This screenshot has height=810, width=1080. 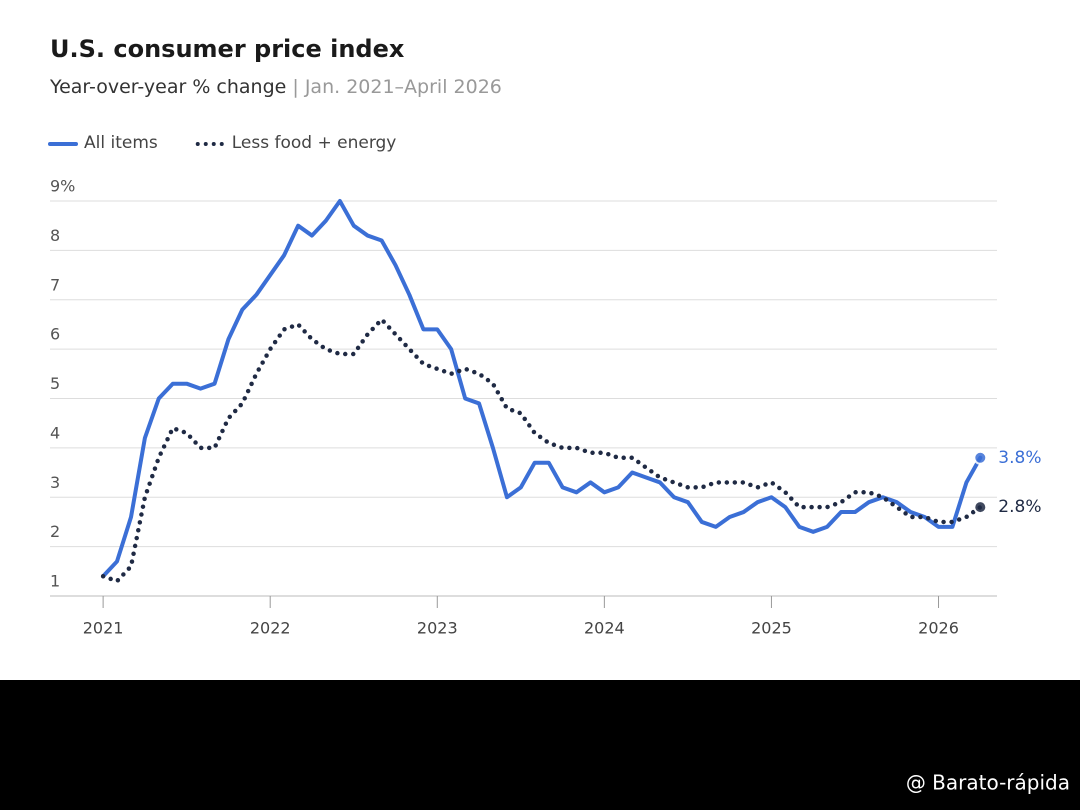 I want to click on x-tick-label: 2021, so click(x=103, y=628).